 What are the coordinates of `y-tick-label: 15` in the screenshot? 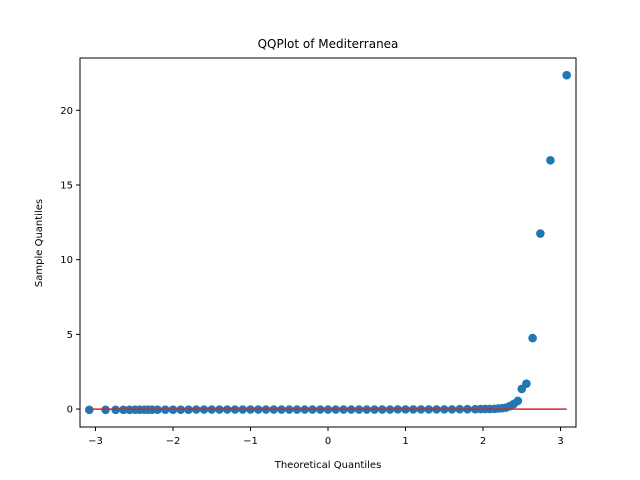 It's located at (66, 185).